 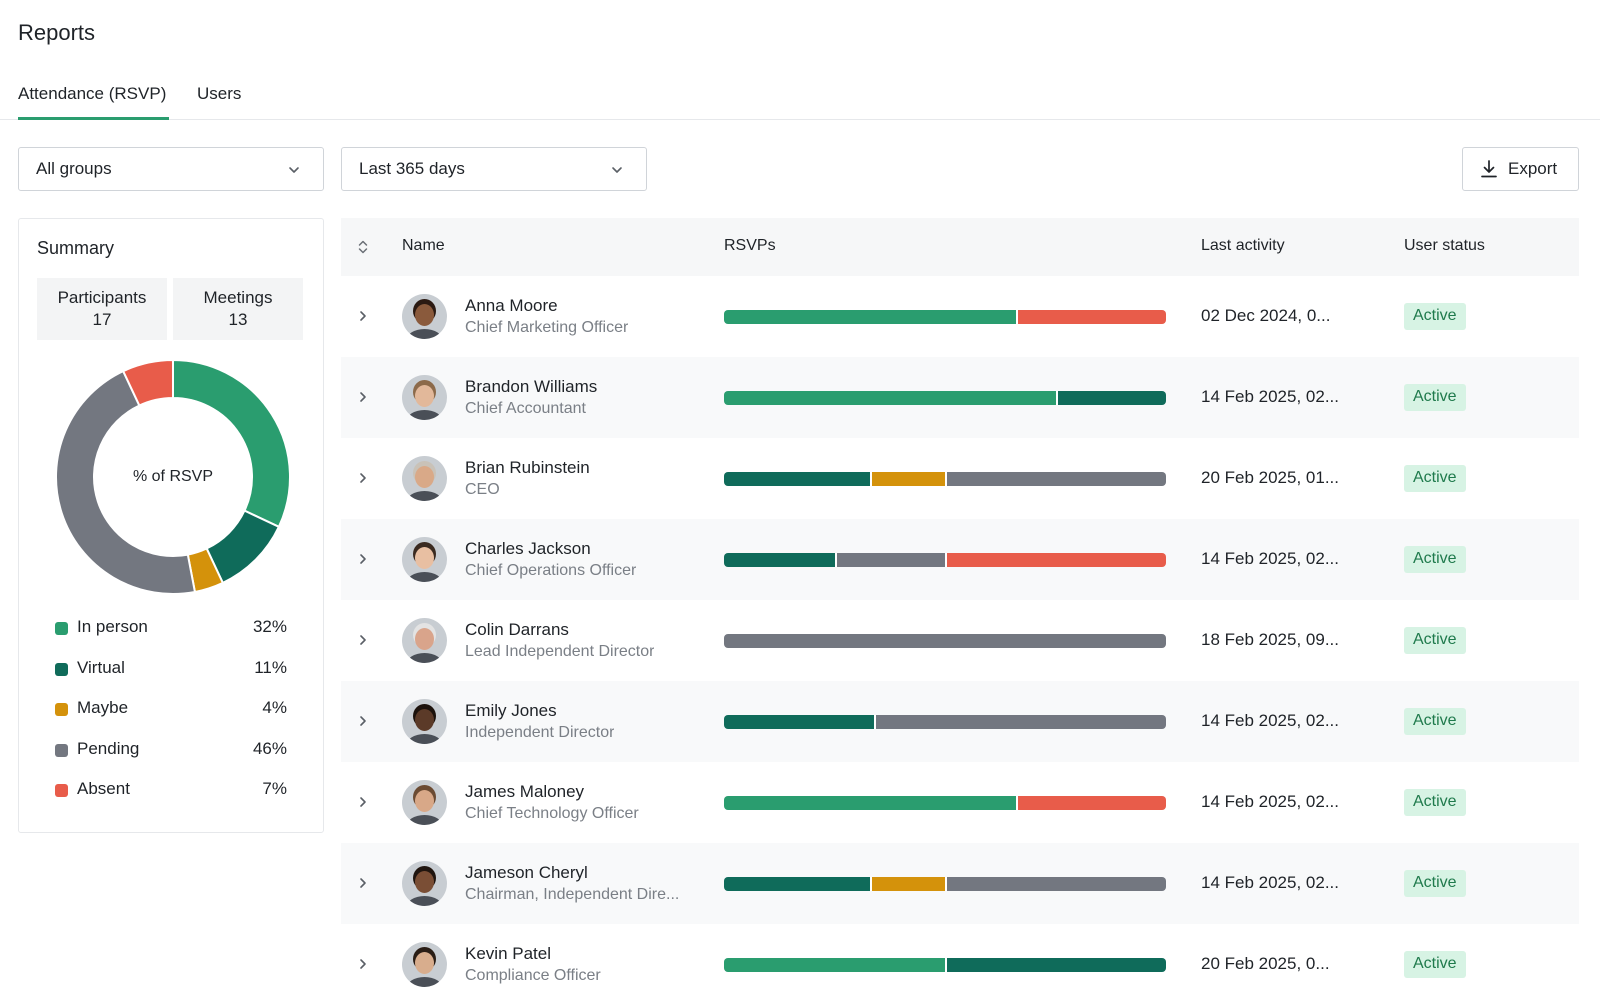 What do you see at coordinates (171, 169) in the screenshot?
I see `group-select: All groups` at bounding box center [171, 169].